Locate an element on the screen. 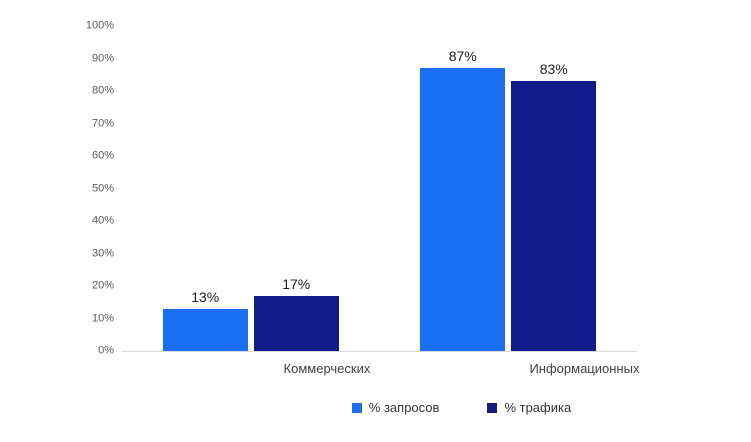  y-tick-label: 70% is located at coordinates (102, 123).